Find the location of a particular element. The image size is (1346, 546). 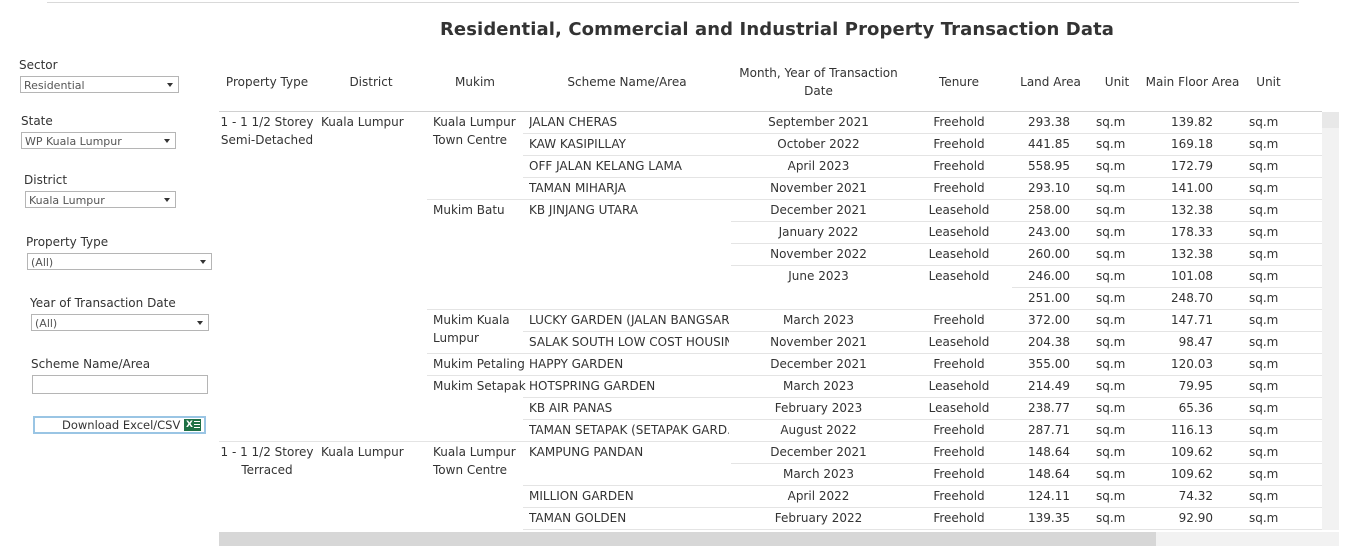

group-district: Kuala Lumpur is located at coordinates (362, 452).